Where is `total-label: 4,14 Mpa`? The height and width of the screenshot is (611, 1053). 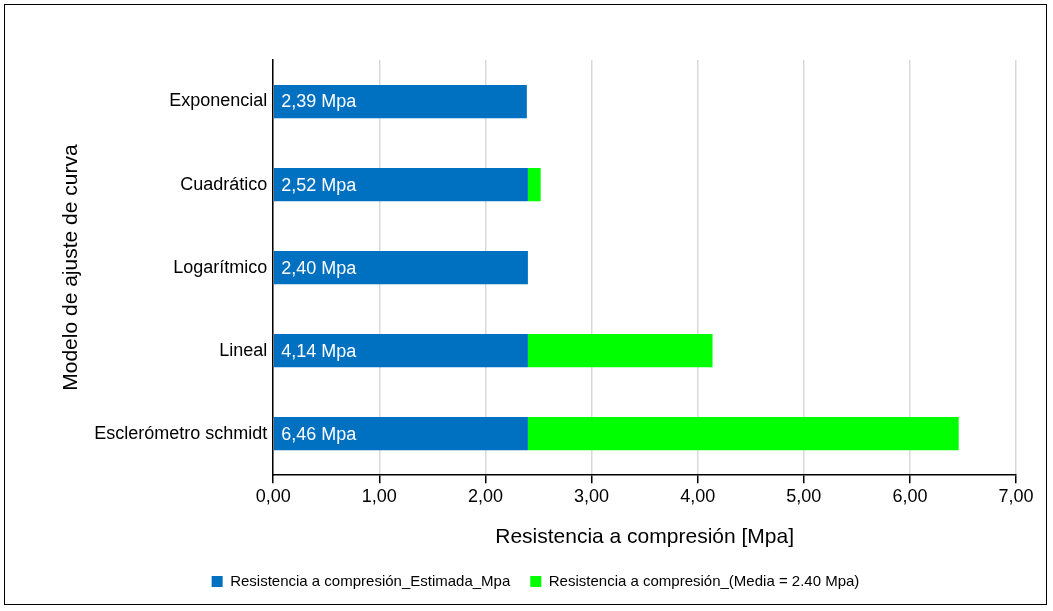 total-label: 4,14 Mpa is located at coordinates (319, 350).